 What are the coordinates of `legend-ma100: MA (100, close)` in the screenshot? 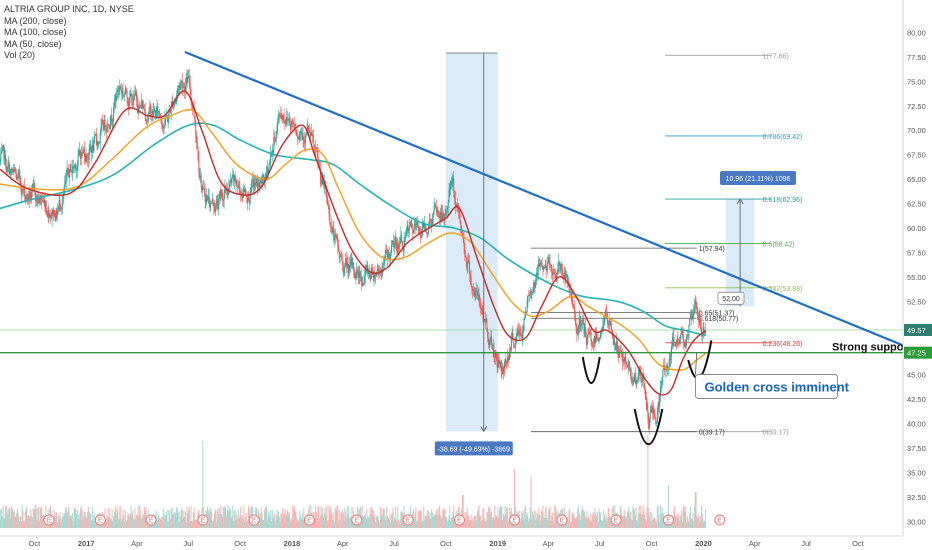 It's located at (35, 32).